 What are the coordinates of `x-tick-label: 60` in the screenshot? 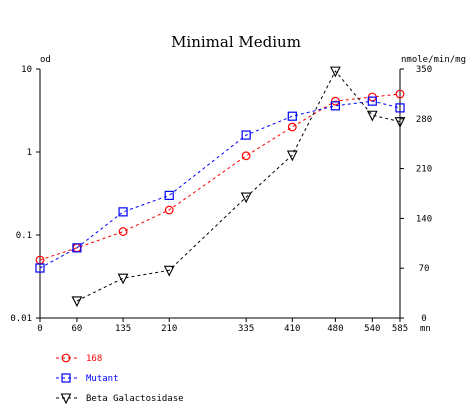 It's located at (77, 329).